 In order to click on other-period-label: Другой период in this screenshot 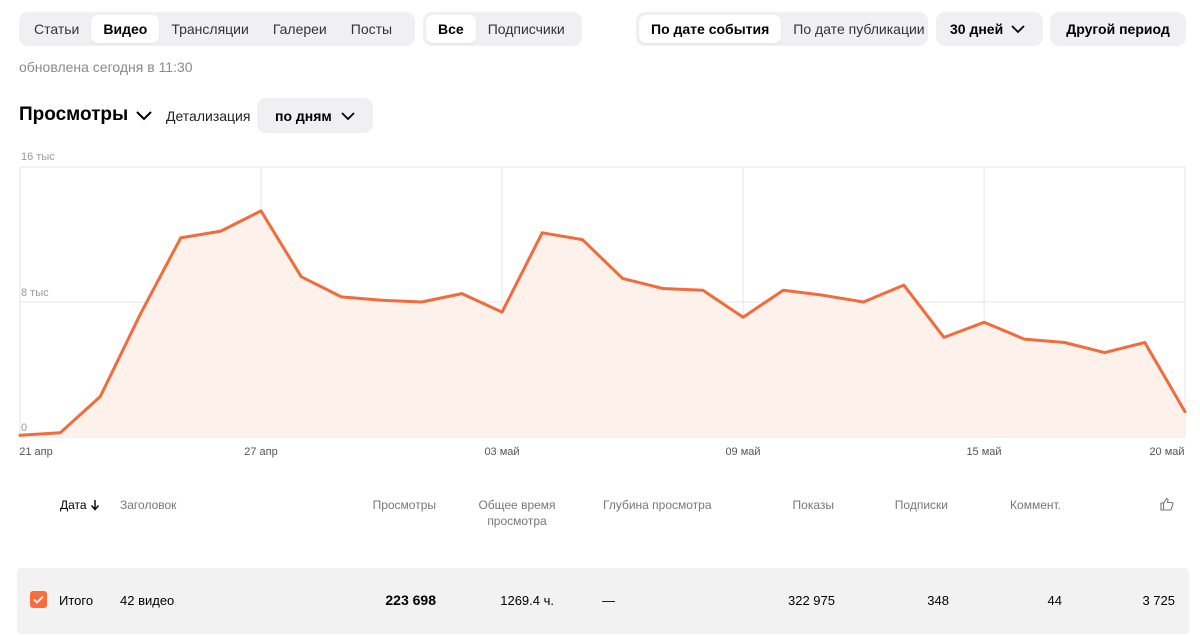, I will do `click(1118, 29)`.